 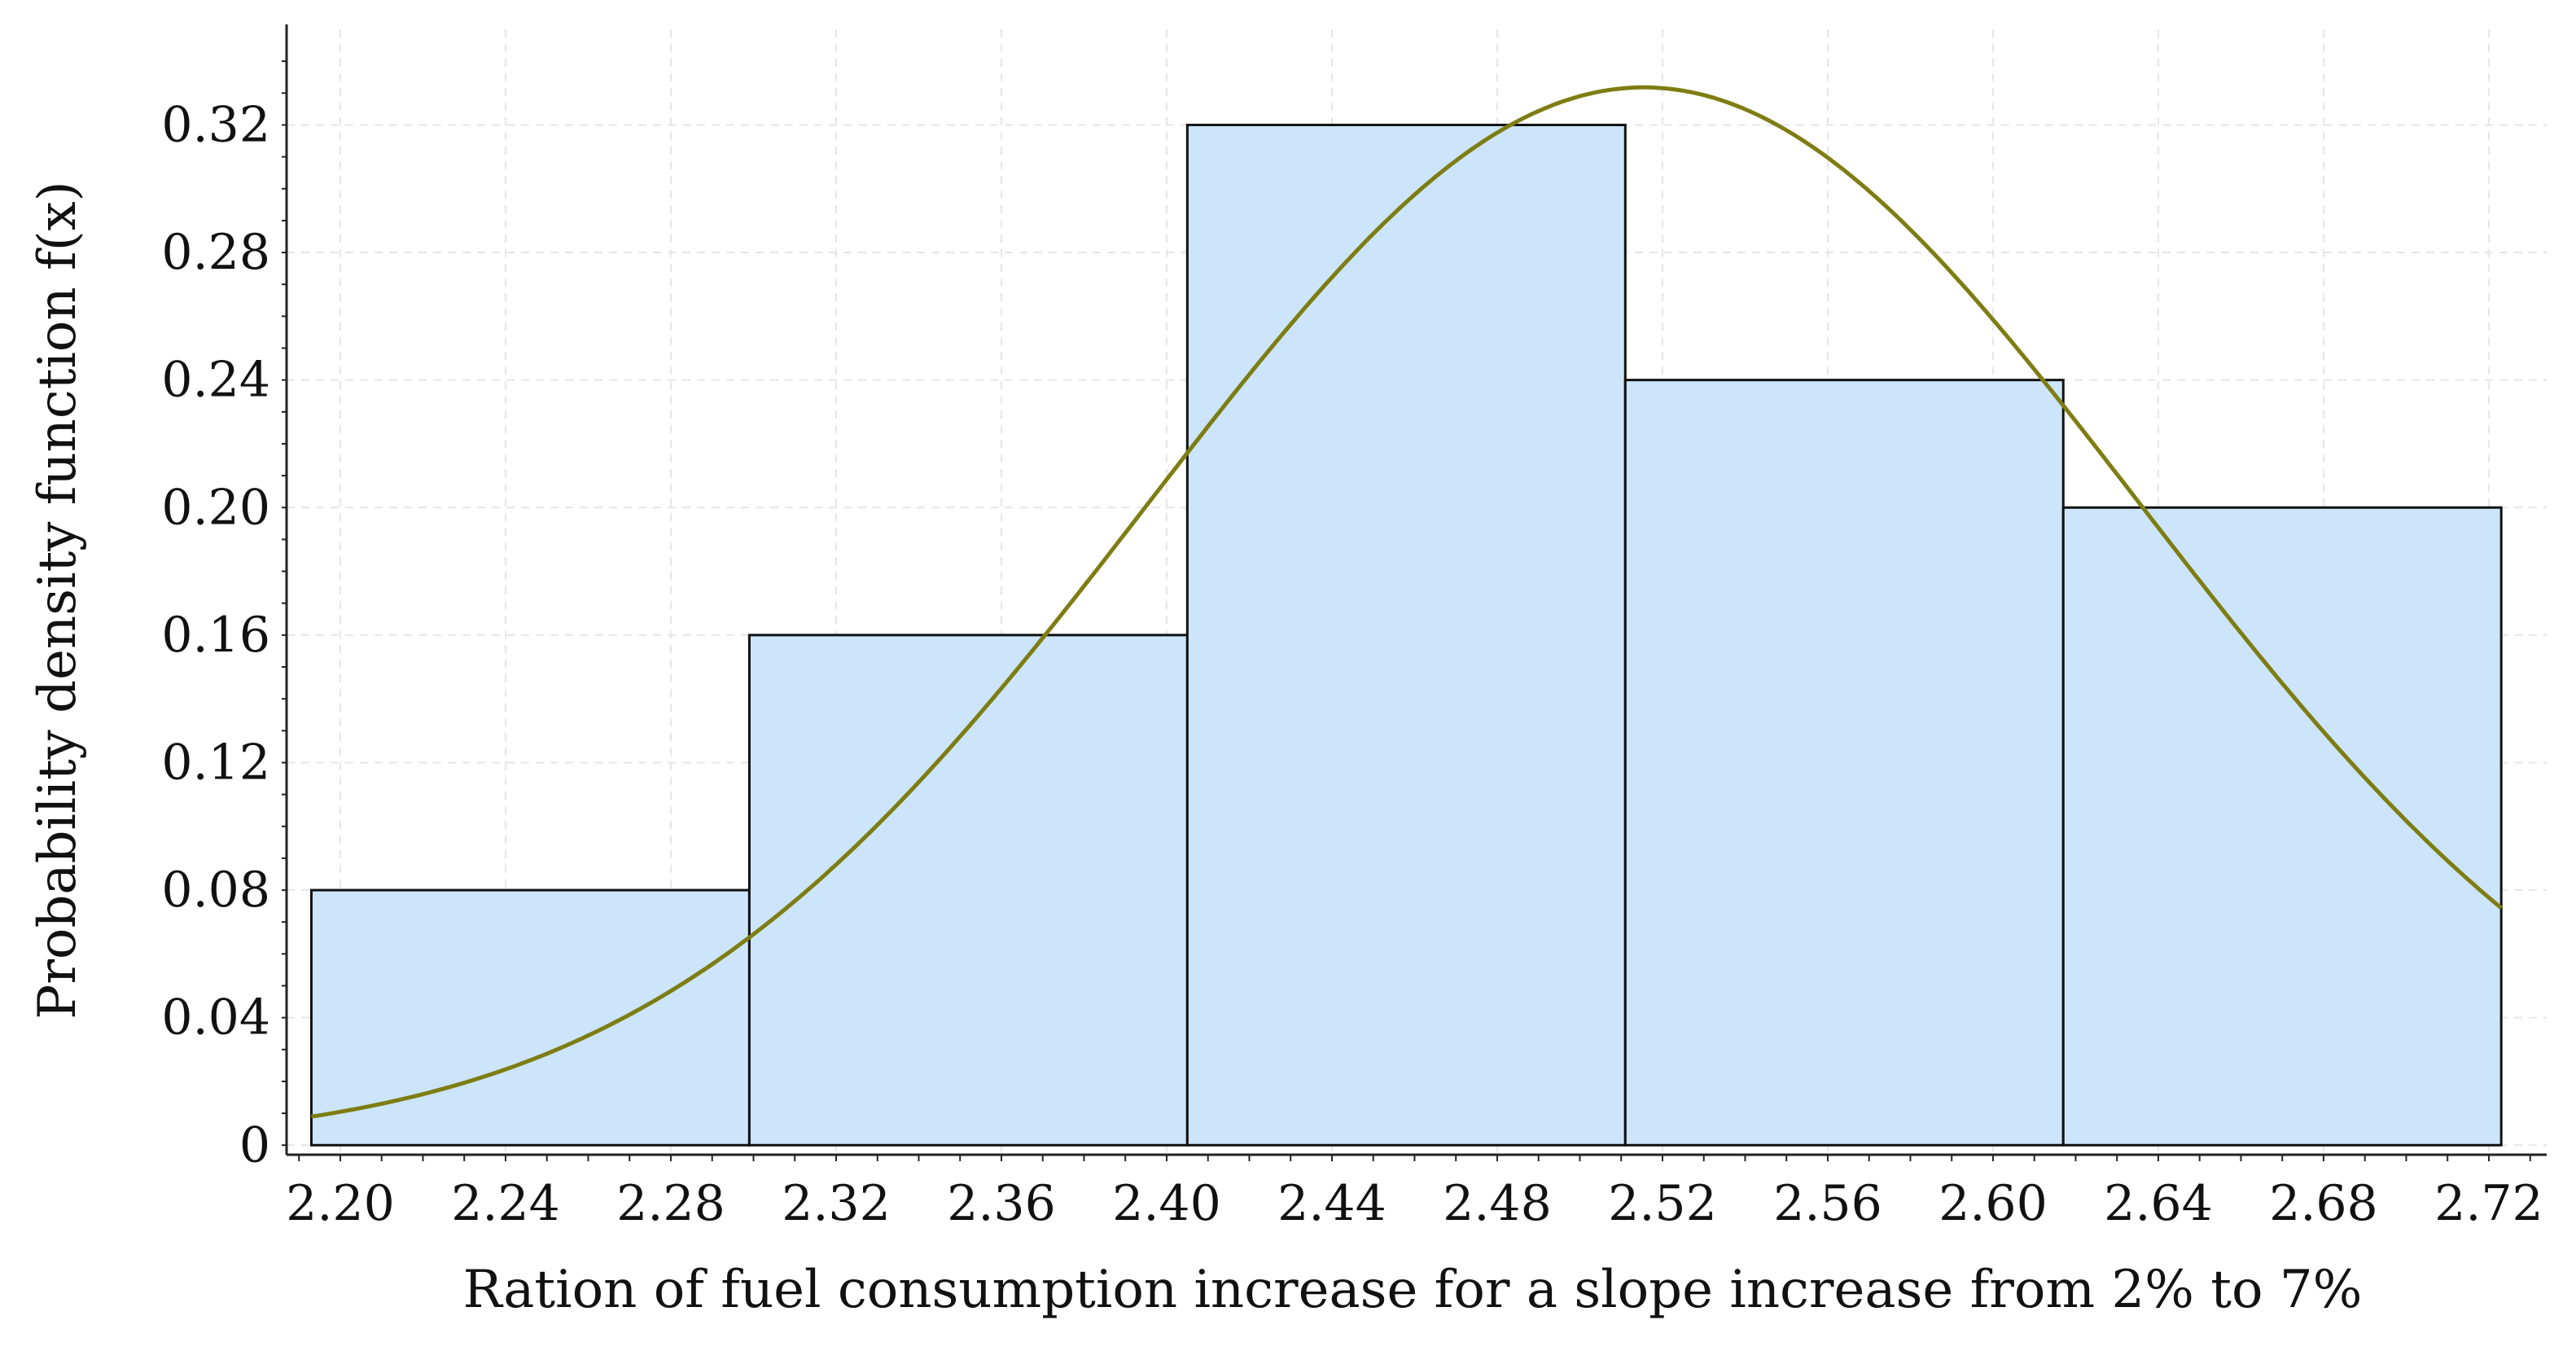 I want to click on y-tick-label: 0.28, so click(x=215, y=252).